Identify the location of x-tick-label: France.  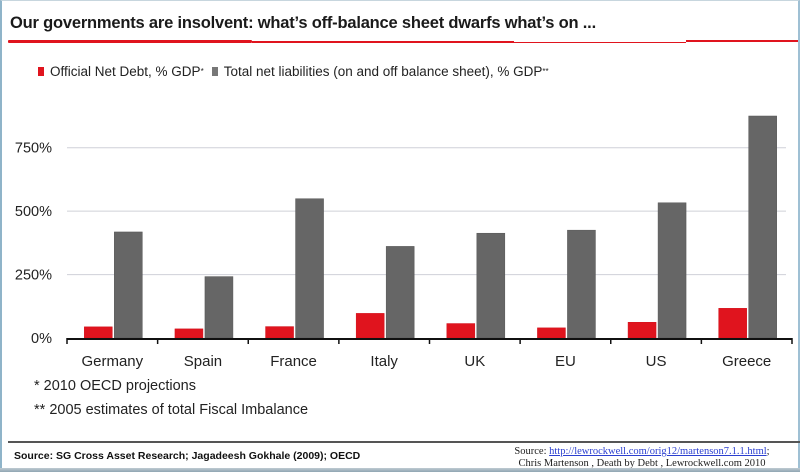
(293, 361).